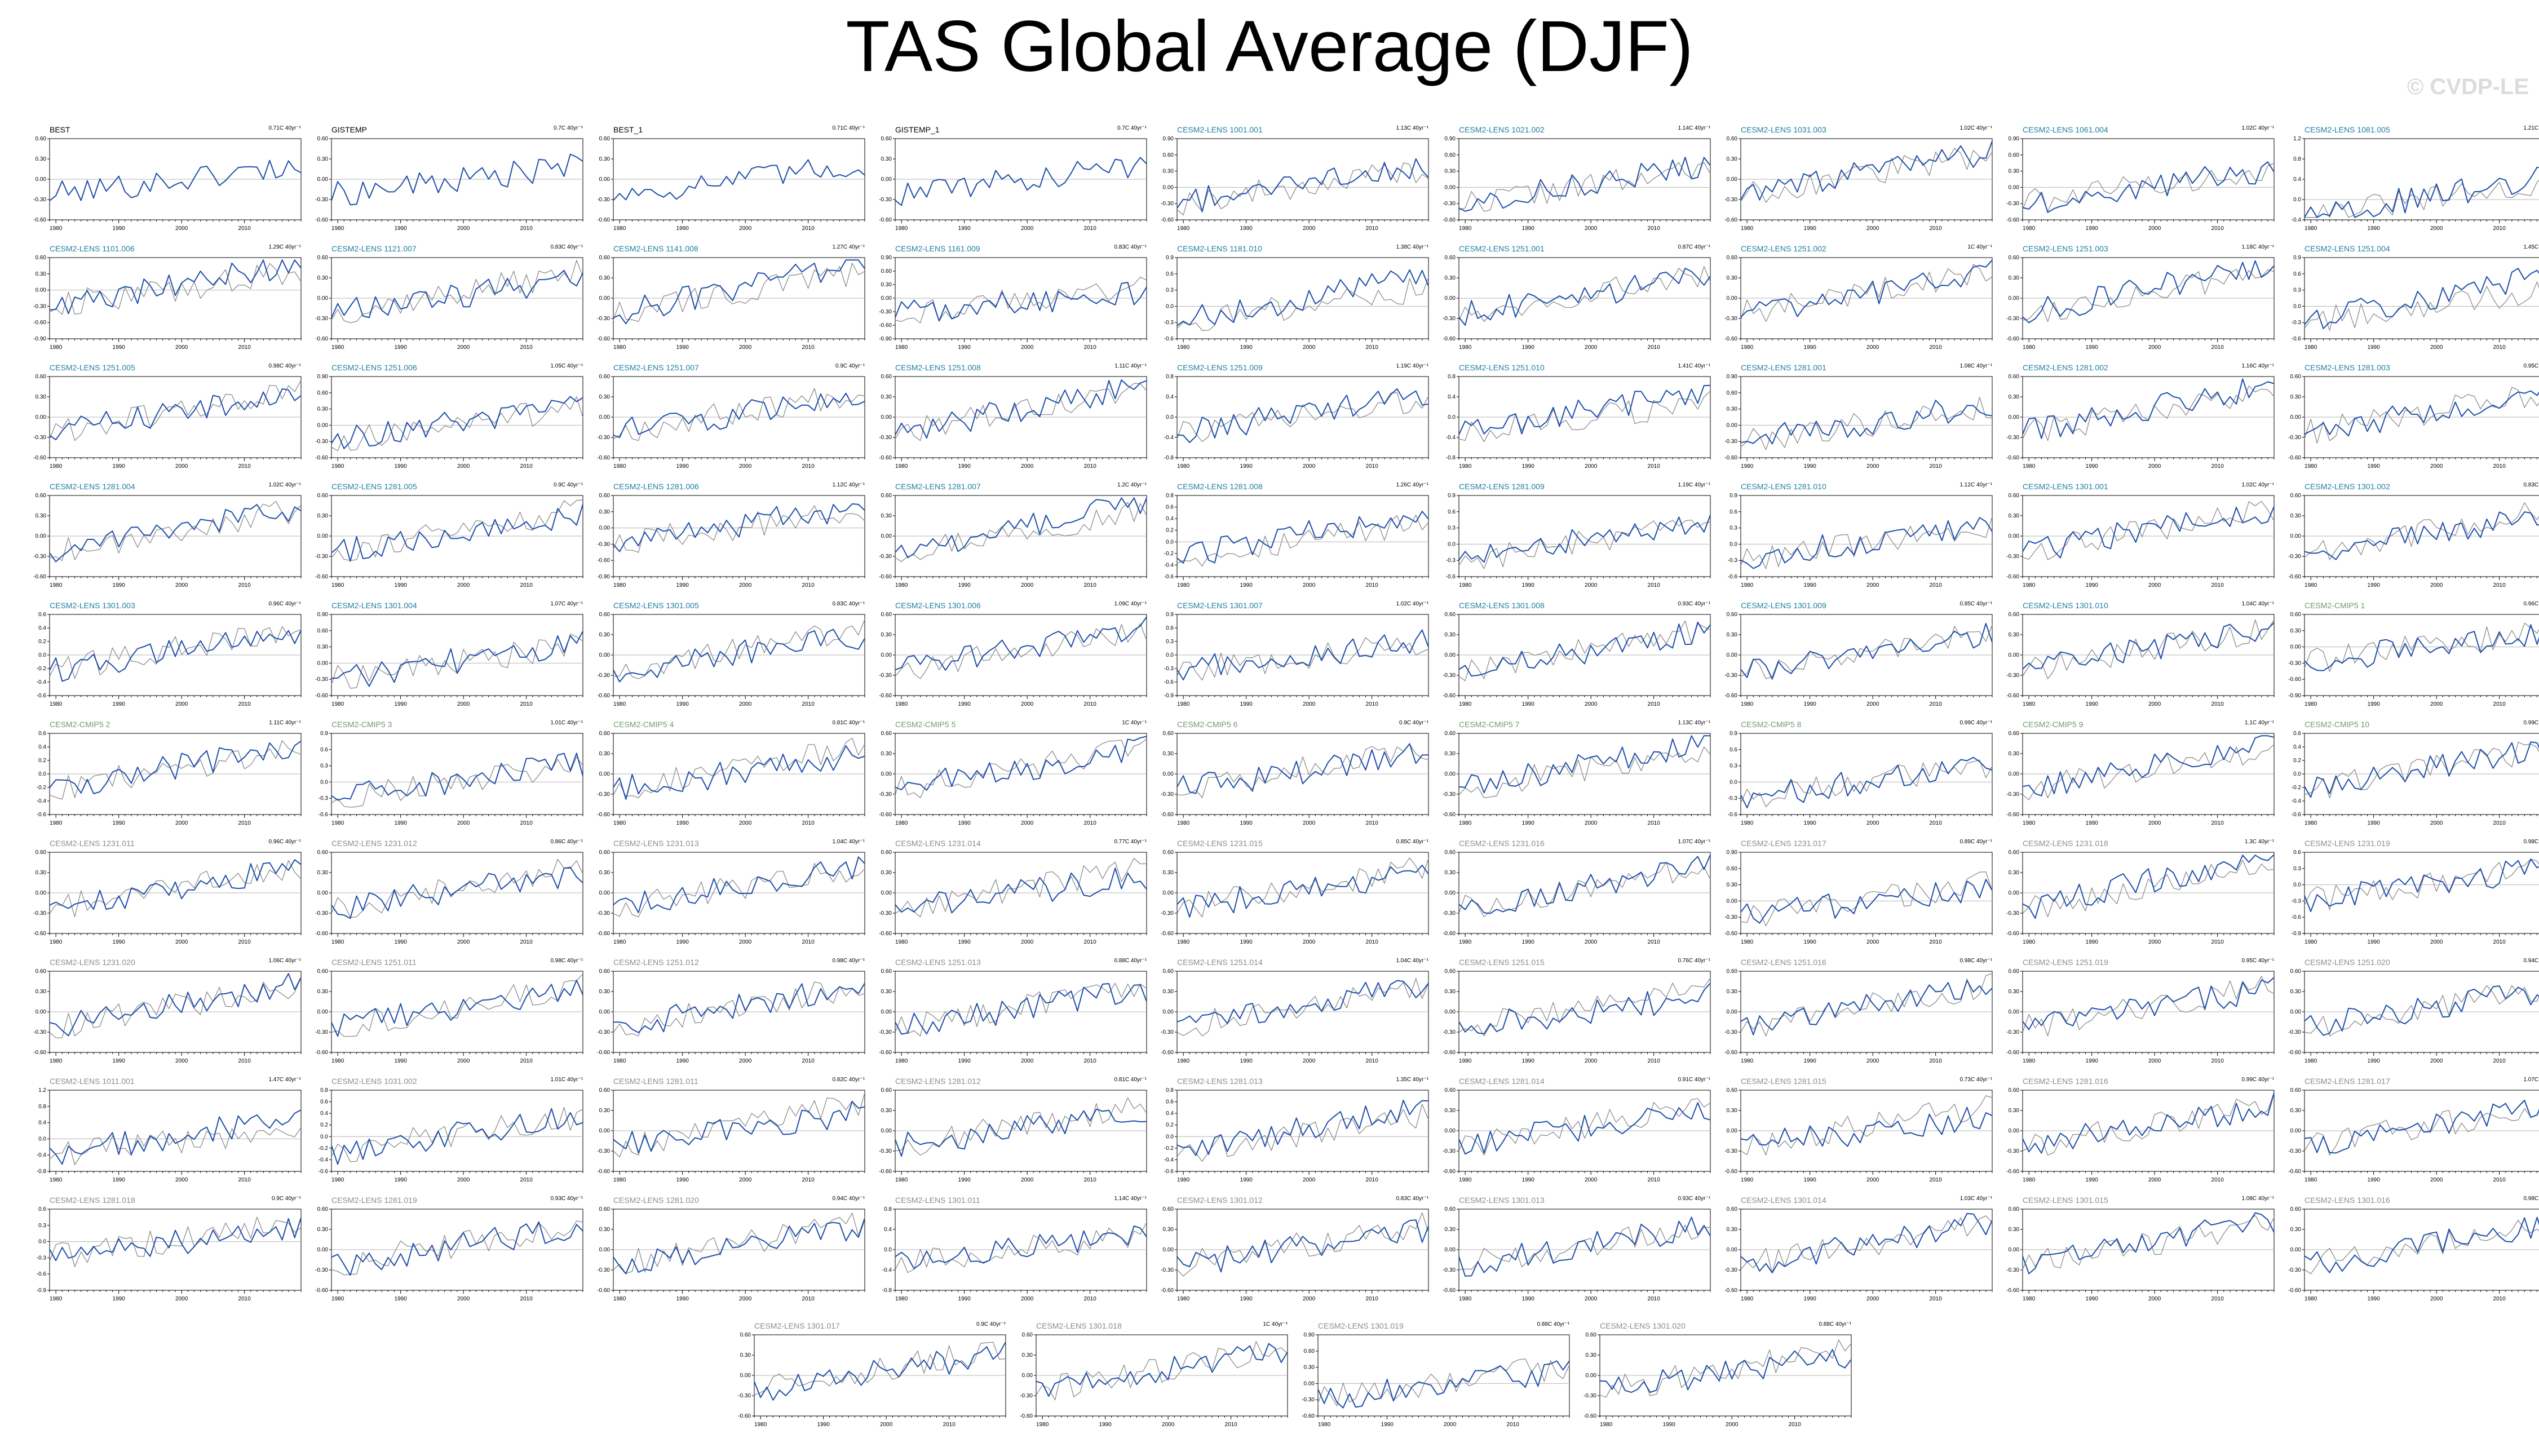 The height and width of the screenshot is (1456, 2539). Describe the element at coordinates (2065, 843) in the screenshot. I see `panel-title: CESM2-LENS 1231.018` at that location.